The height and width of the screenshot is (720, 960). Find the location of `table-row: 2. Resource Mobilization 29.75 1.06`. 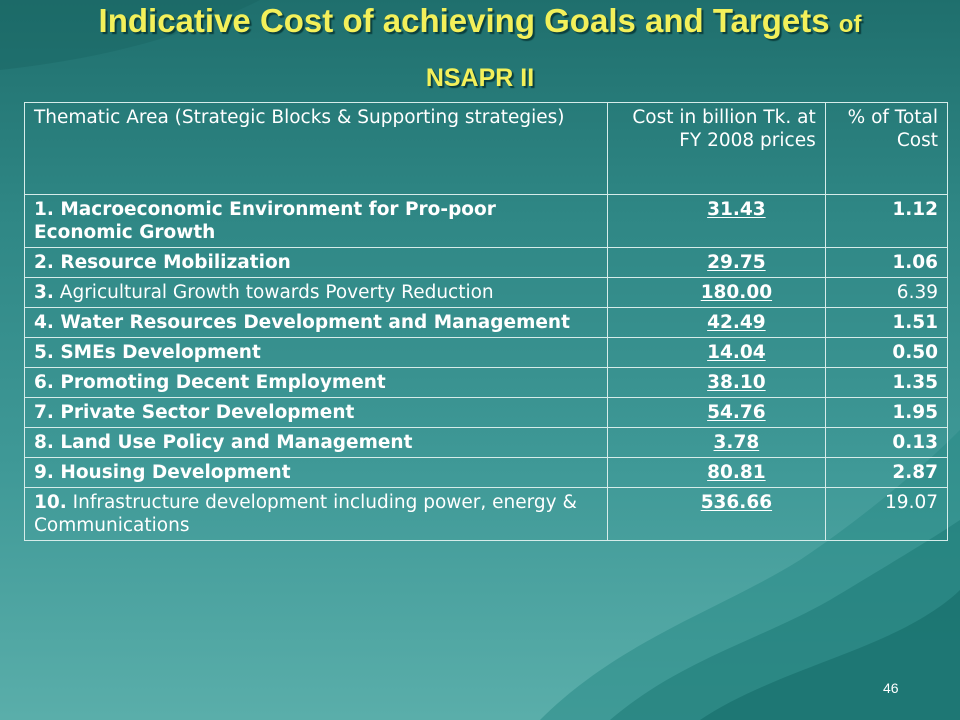

table-row: 2. Resource Mobilization 29.75 1.06 is located at coordinates (486, 262).